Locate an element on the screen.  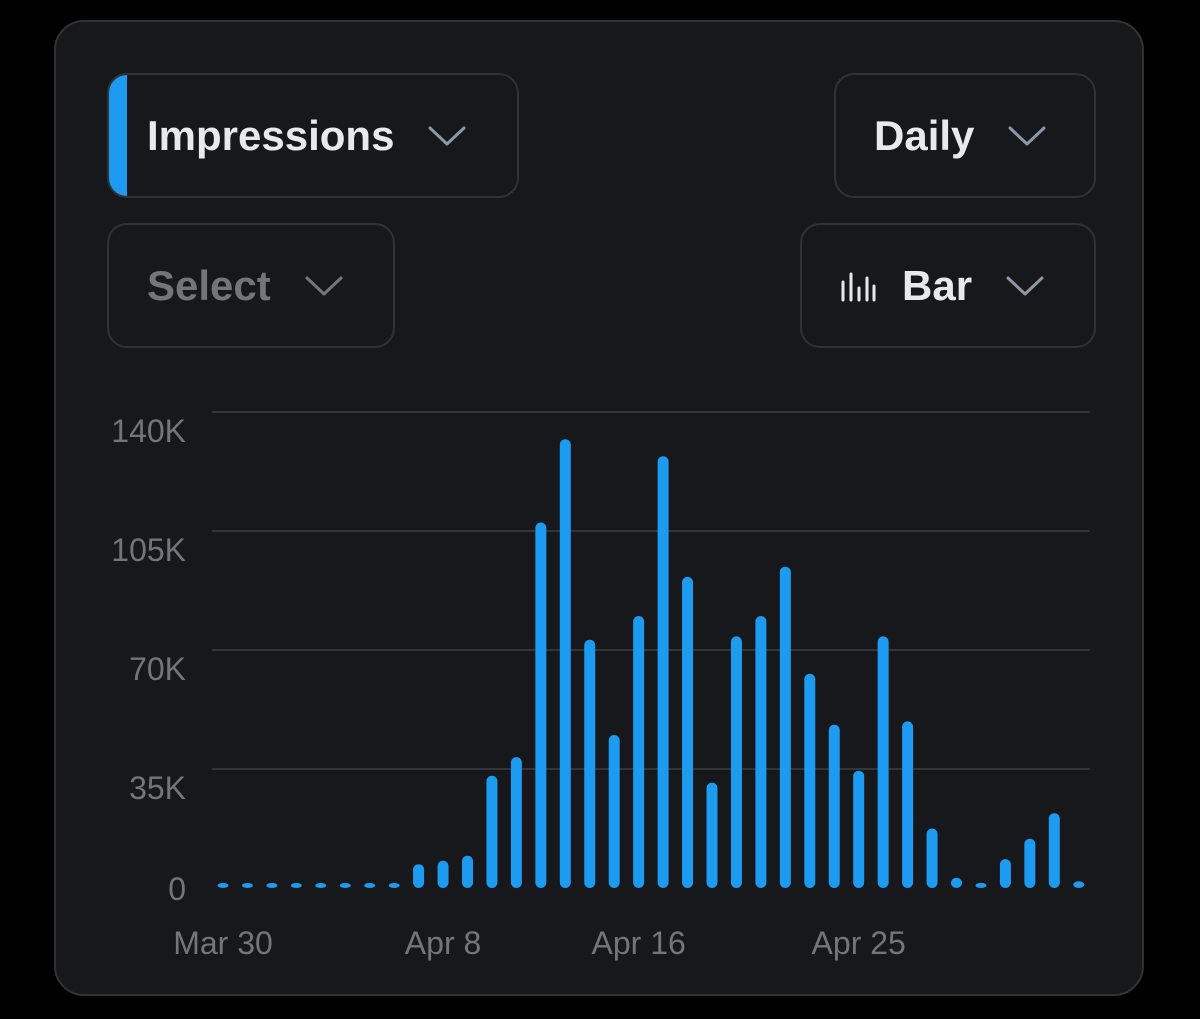
x-tick-label: Apr 16 is located at coordinates (639, 943).